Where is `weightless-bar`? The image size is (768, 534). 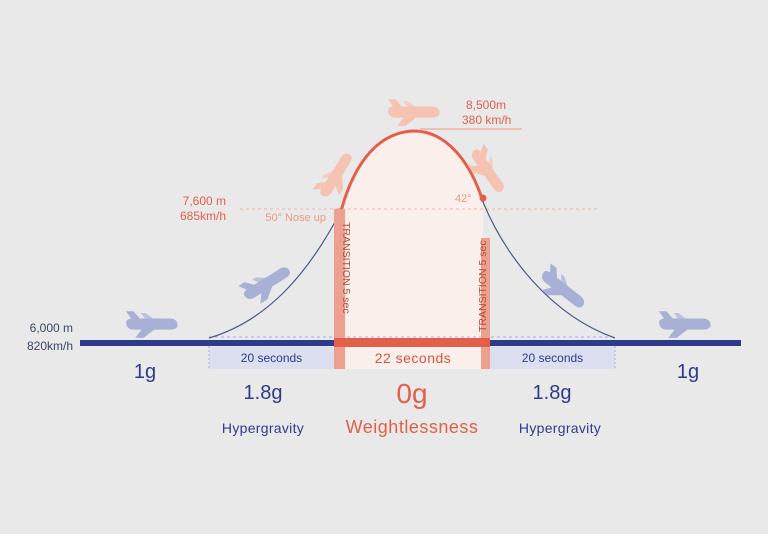 weightless-bar is located at coordinates (412, 342).